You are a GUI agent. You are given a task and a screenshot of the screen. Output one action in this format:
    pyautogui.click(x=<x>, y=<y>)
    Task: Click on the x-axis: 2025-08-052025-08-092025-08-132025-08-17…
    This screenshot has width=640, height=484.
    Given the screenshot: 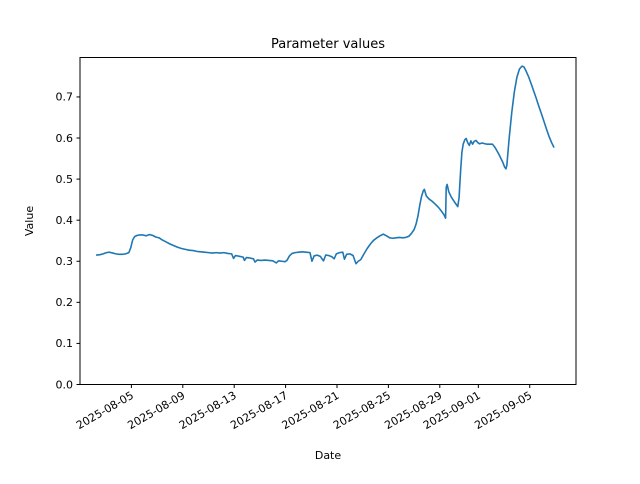 What is the action you would take?
    pyautogui.click(x=304, y=408)
    